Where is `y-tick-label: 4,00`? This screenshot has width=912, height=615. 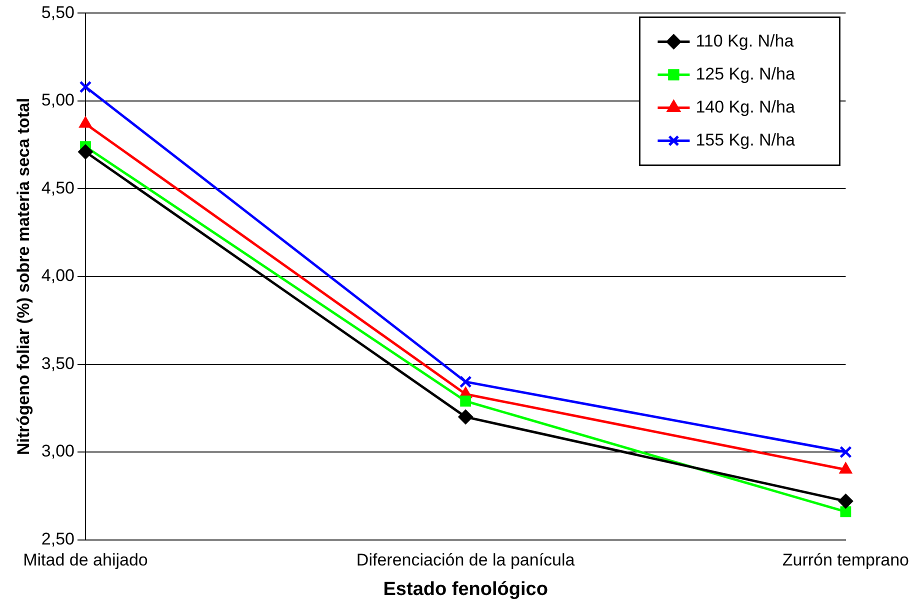
y-tick-label: 4,00 is located at coordinates (57, 276).